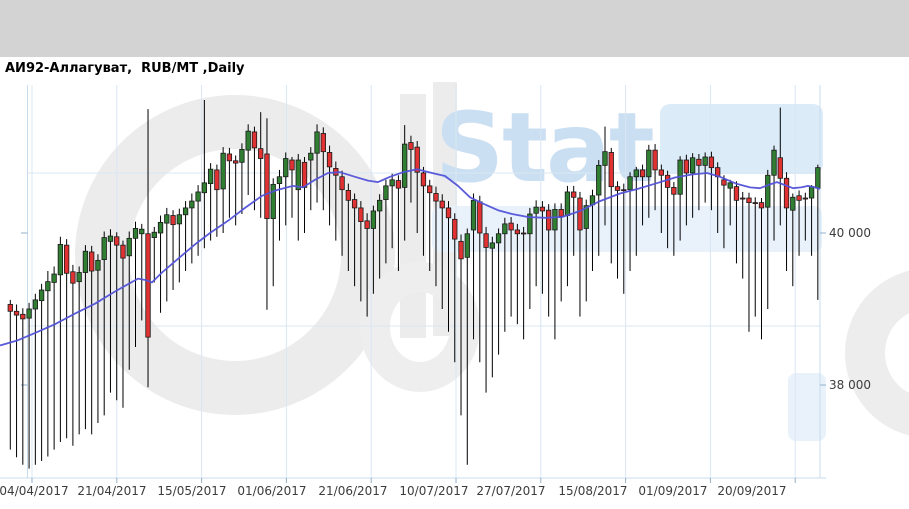  What do you see at coordinates (125, 68) in the screenshot?
I see `chart-title: АИ92-Аллагуват, RUB/MT ,Daily` at bounding box center [125, 68].